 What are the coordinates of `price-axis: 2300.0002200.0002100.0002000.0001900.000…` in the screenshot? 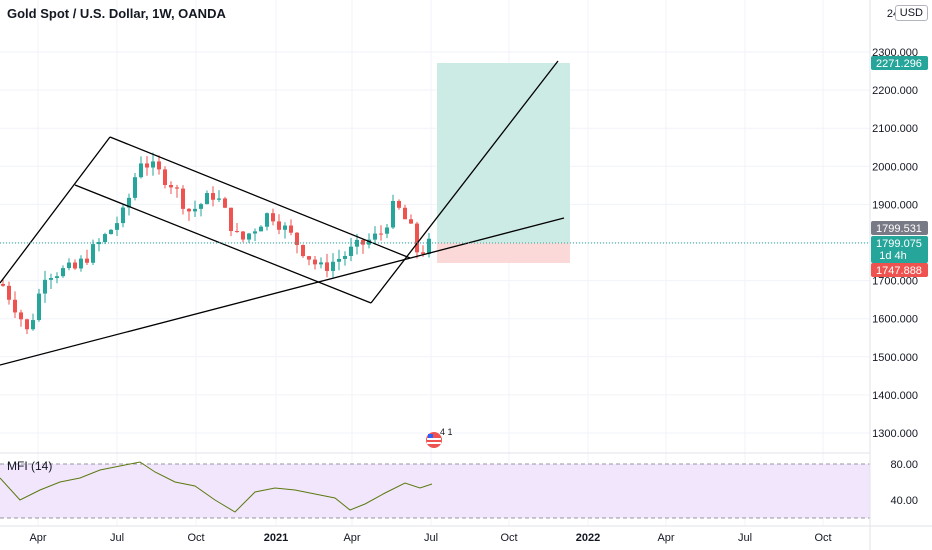 It's located at (895, 243).